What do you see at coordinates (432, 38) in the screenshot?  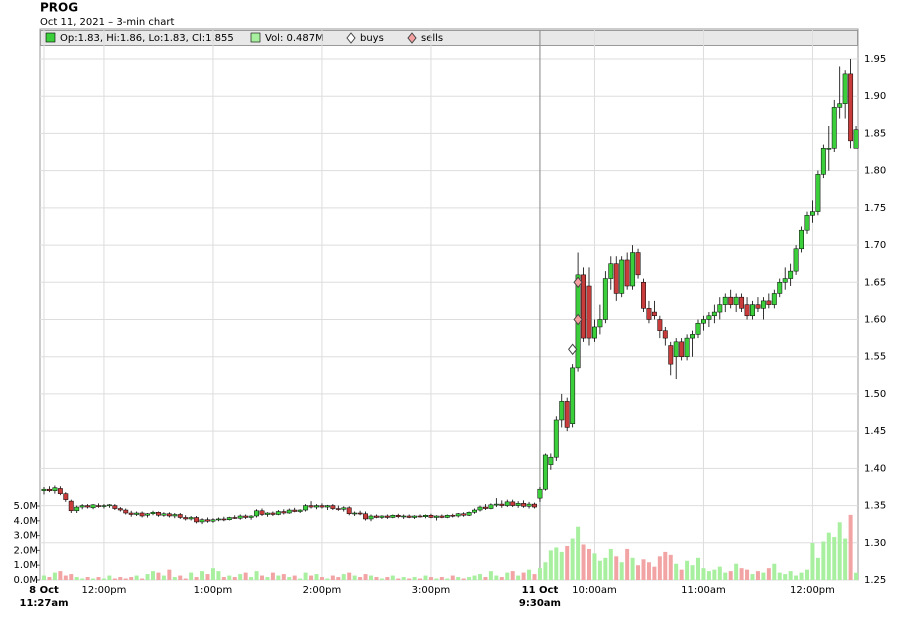 I see `legend-sells: sells` at bounding box center [432, 38].